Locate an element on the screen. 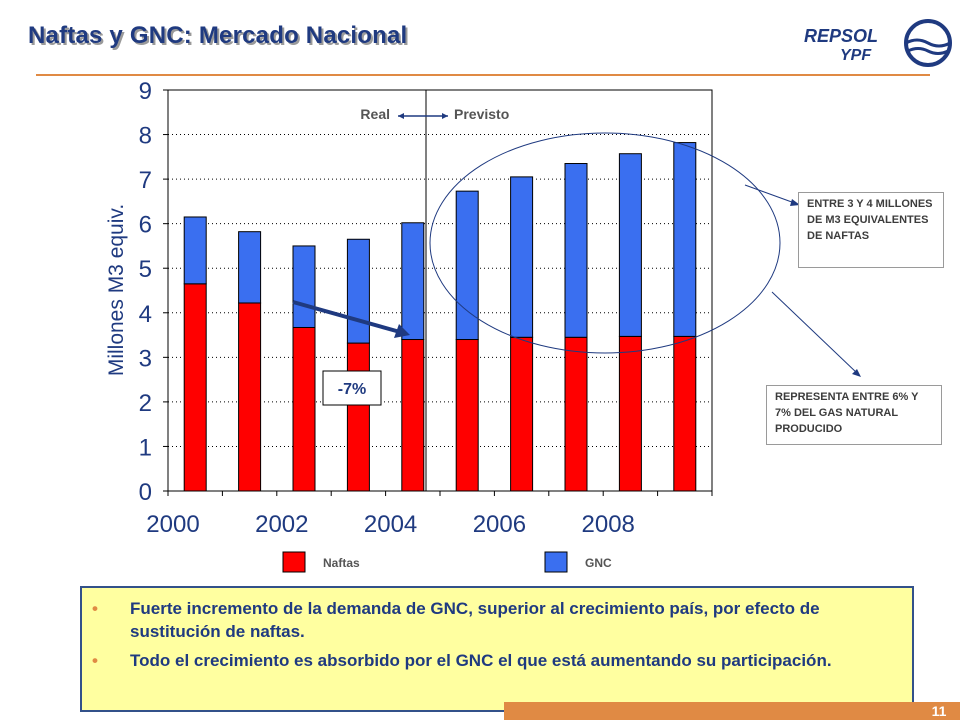  x-tick-label: 2004 is located at coordinates (390, 524).